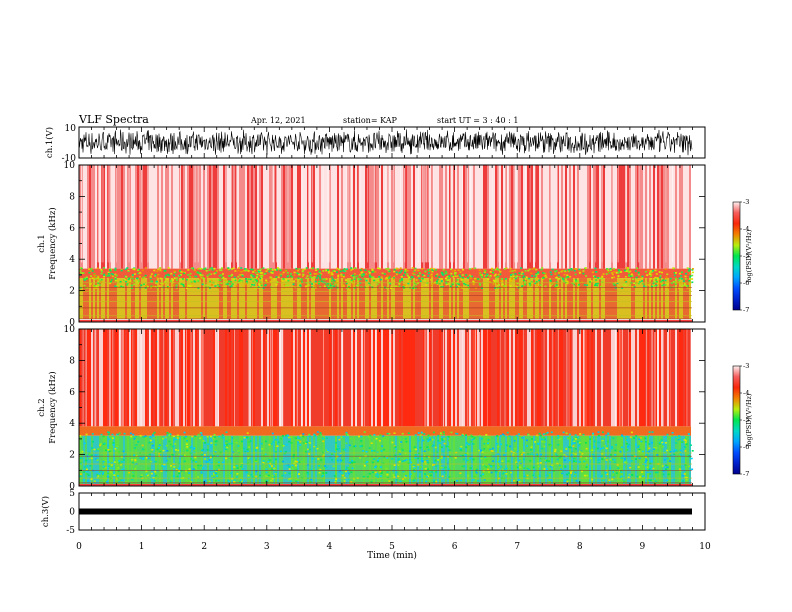 Image resolution: width=792 pixels, height=612 pixels. Describe the element at coordinates (746, 229) in the screenshot. I see `ch1-colorbar-tick--4: -4` at that location.